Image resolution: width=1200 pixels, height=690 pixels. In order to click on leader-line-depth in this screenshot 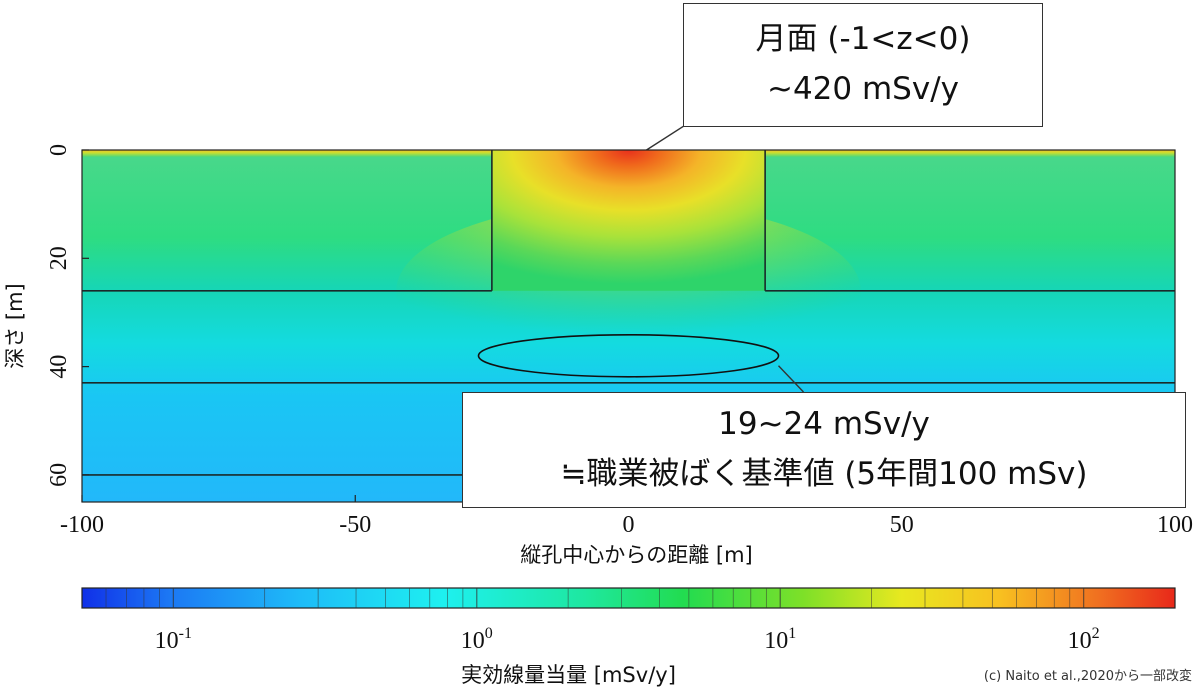, I will do `click(791, 379)`.